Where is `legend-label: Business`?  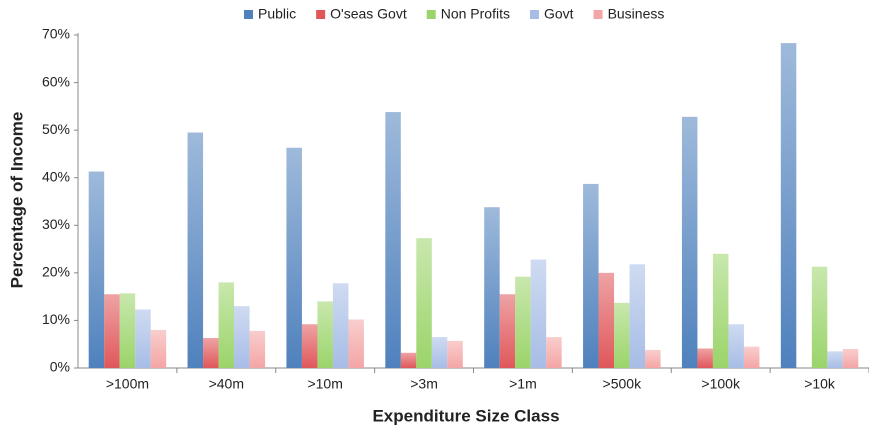 legend-label: Business is located at coordinates (636, 14).